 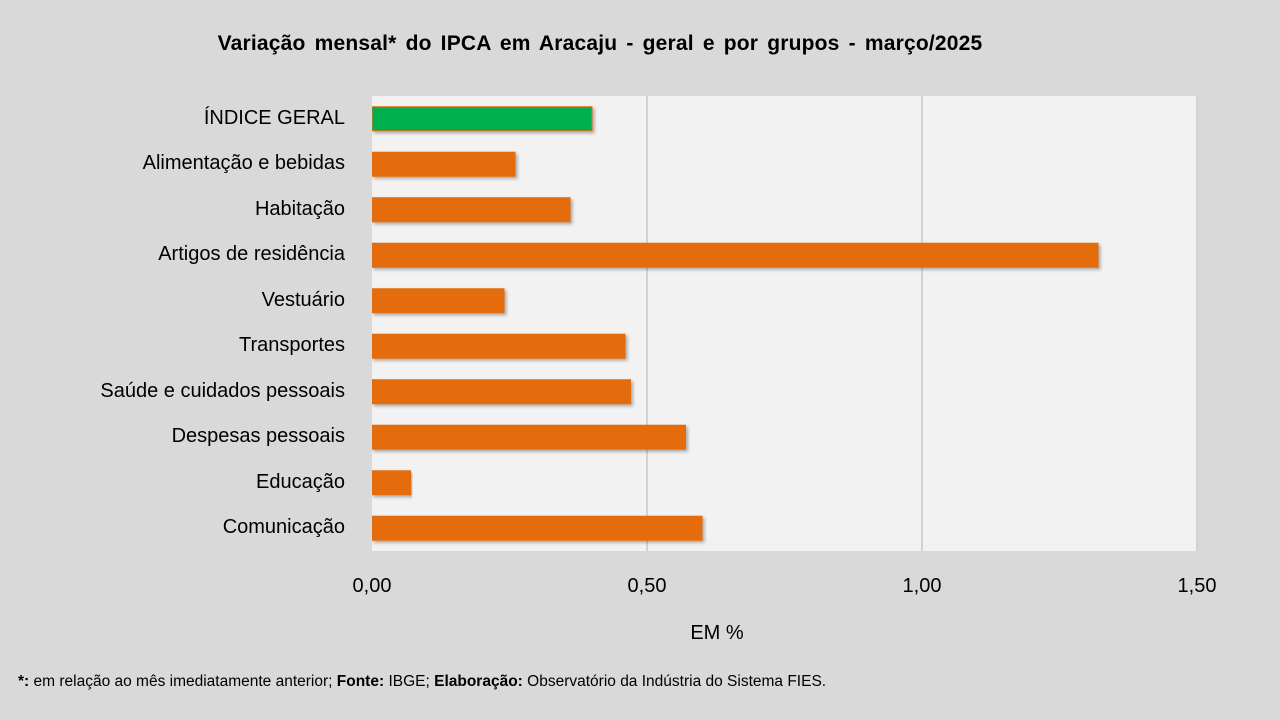 I want to click on category-label: Saúde e cuidados pessoais, so click(x=222, y=390).